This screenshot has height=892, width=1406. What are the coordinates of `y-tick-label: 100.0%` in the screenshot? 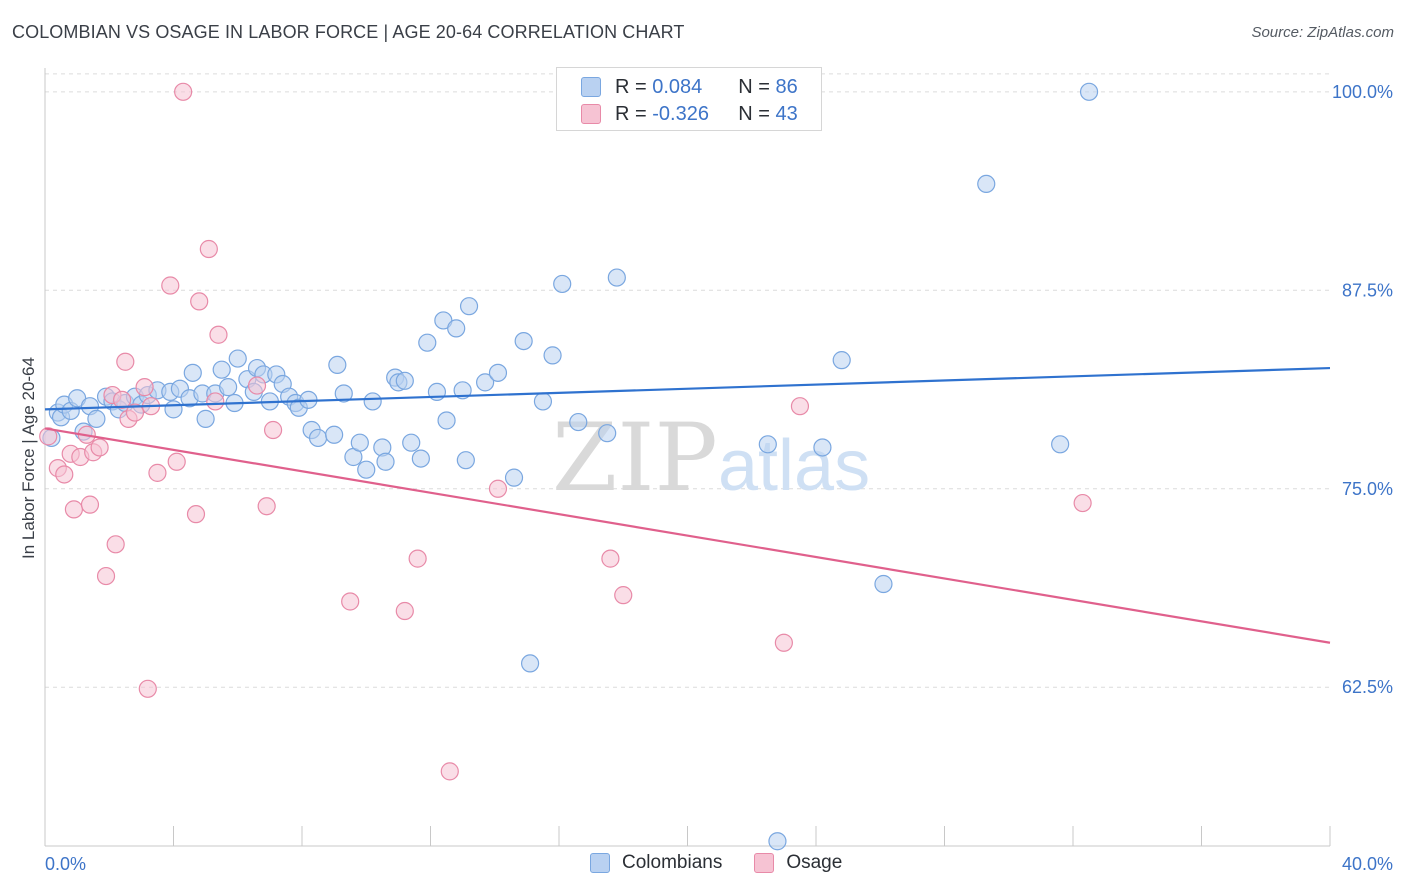 It's located at (1362, 92).